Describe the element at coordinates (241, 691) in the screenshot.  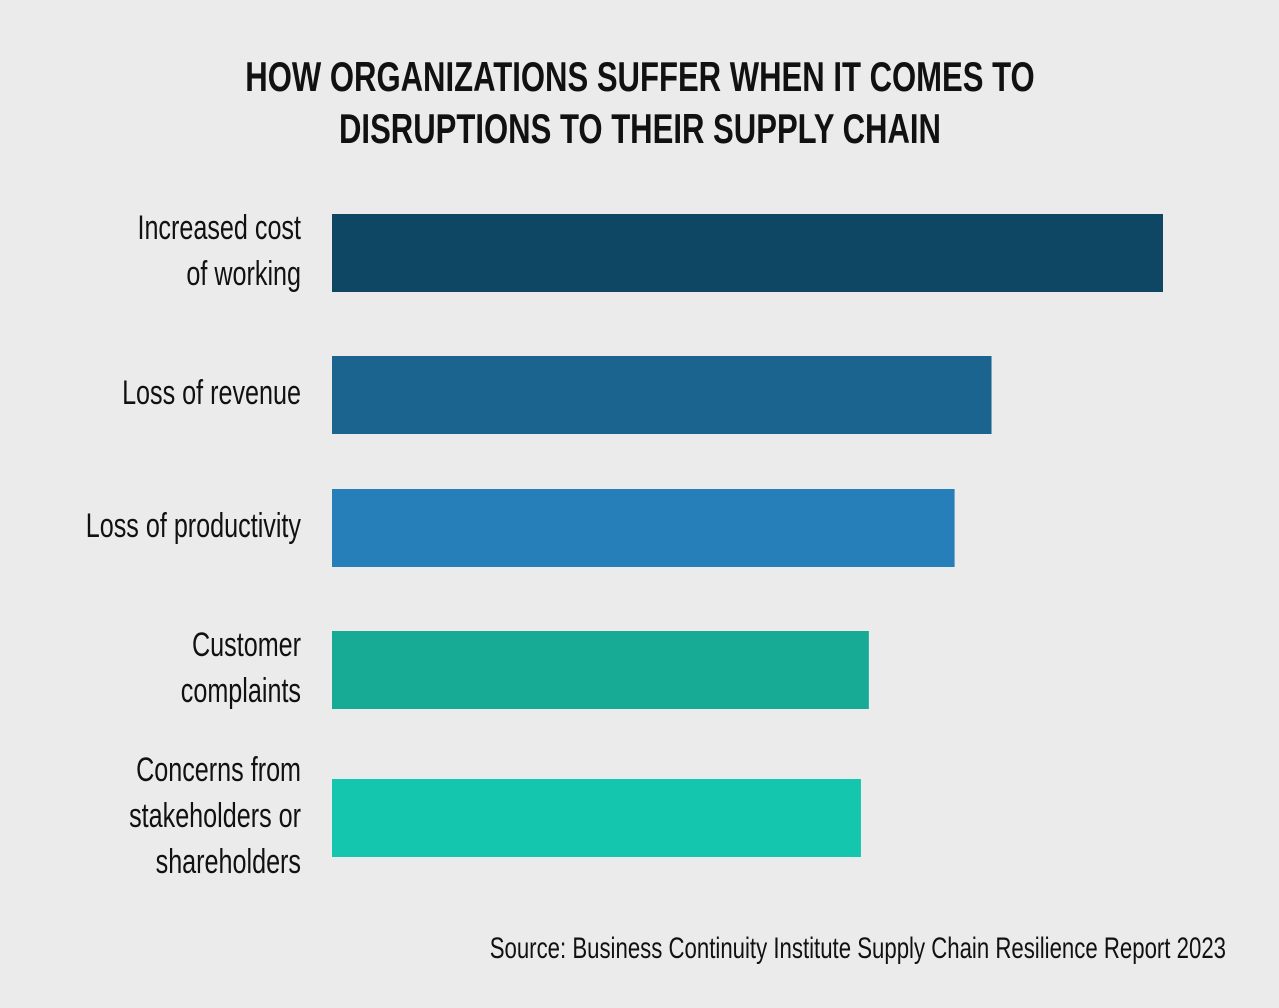
I see `category-label: complaints` at that location.